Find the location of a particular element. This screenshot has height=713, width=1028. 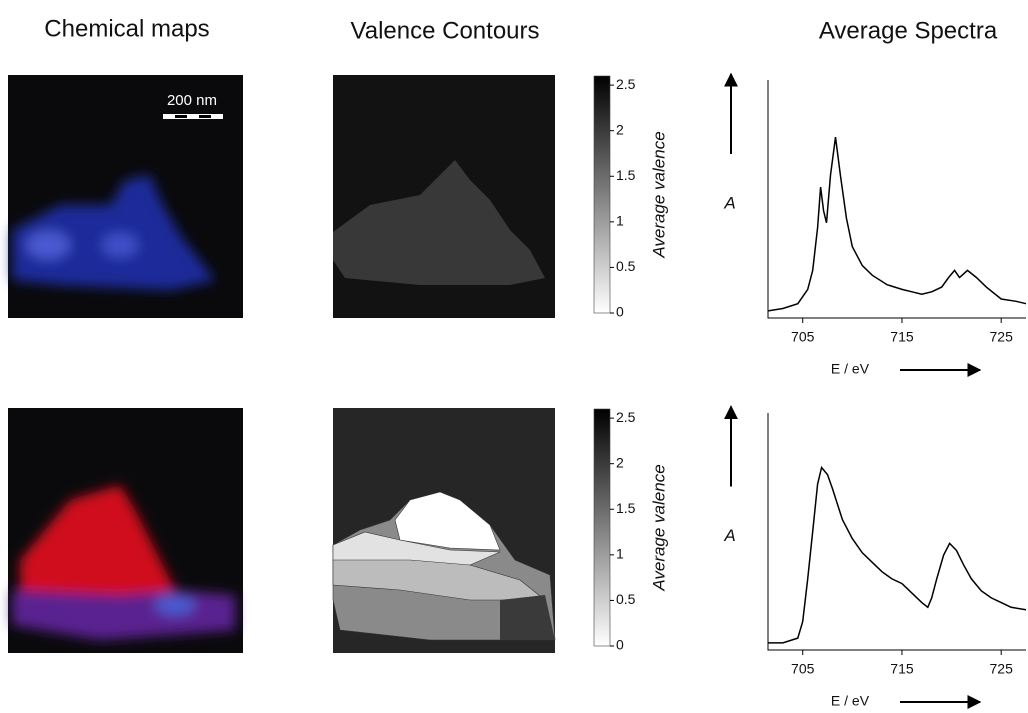

chemical-map: 200 nm is located at coordinates (125, 196).